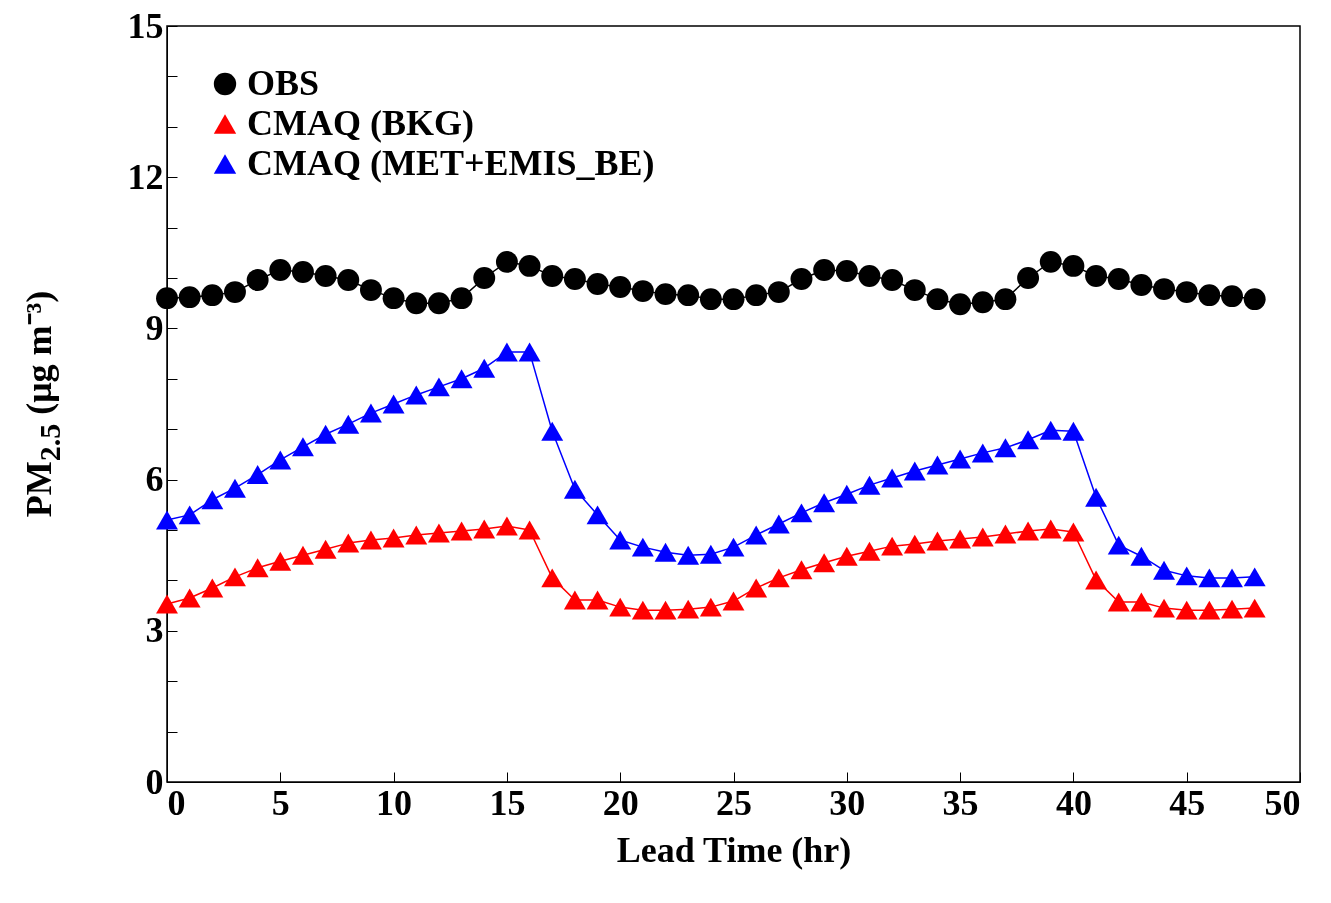 The width and height of the screenshot is (1331, 903). What do you see at coordinates (507, 802) in the screenshot?
I see `x-tick-label: 15` at bounding box center [507, 802].